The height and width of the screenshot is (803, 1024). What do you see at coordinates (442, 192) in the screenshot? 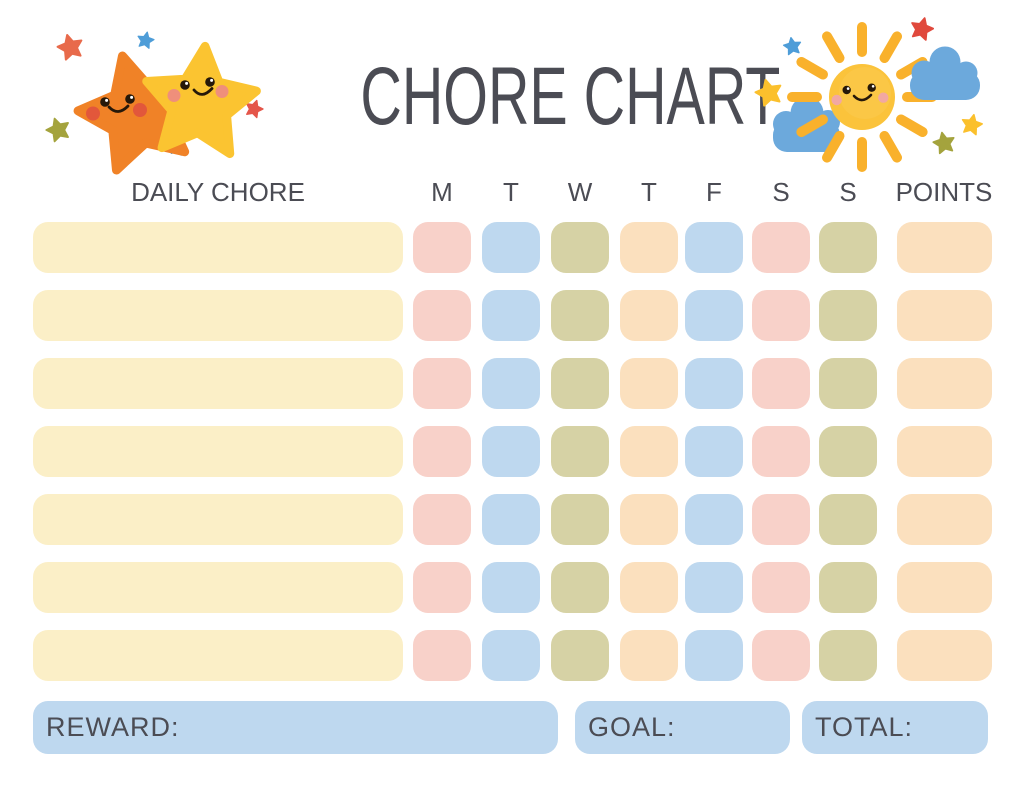
I see `day-header: M` at bounding box center [442, 192].